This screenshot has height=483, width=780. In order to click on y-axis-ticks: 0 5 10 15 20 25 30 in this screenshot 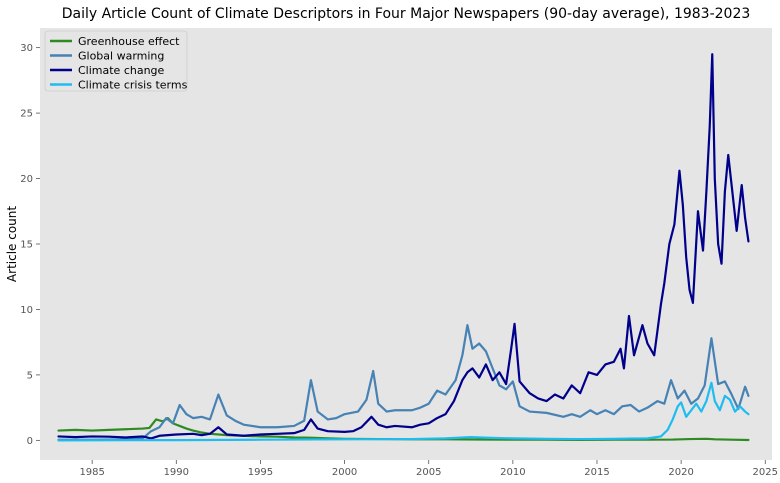, I will do `click(30, 245)`.